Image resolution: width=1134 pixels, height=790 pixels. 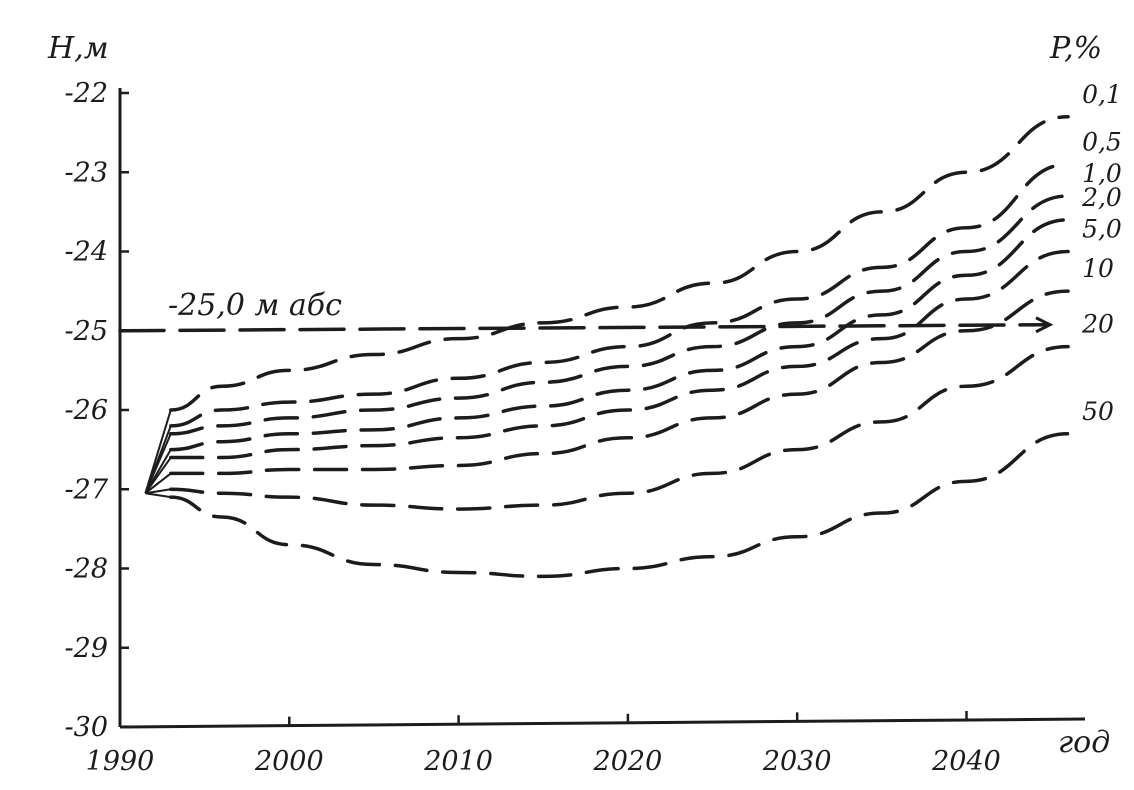 What do you see at coordinates (1098, 411) in the screenshot?
I see `series-label: 50` at bounding box center [1098, 411].